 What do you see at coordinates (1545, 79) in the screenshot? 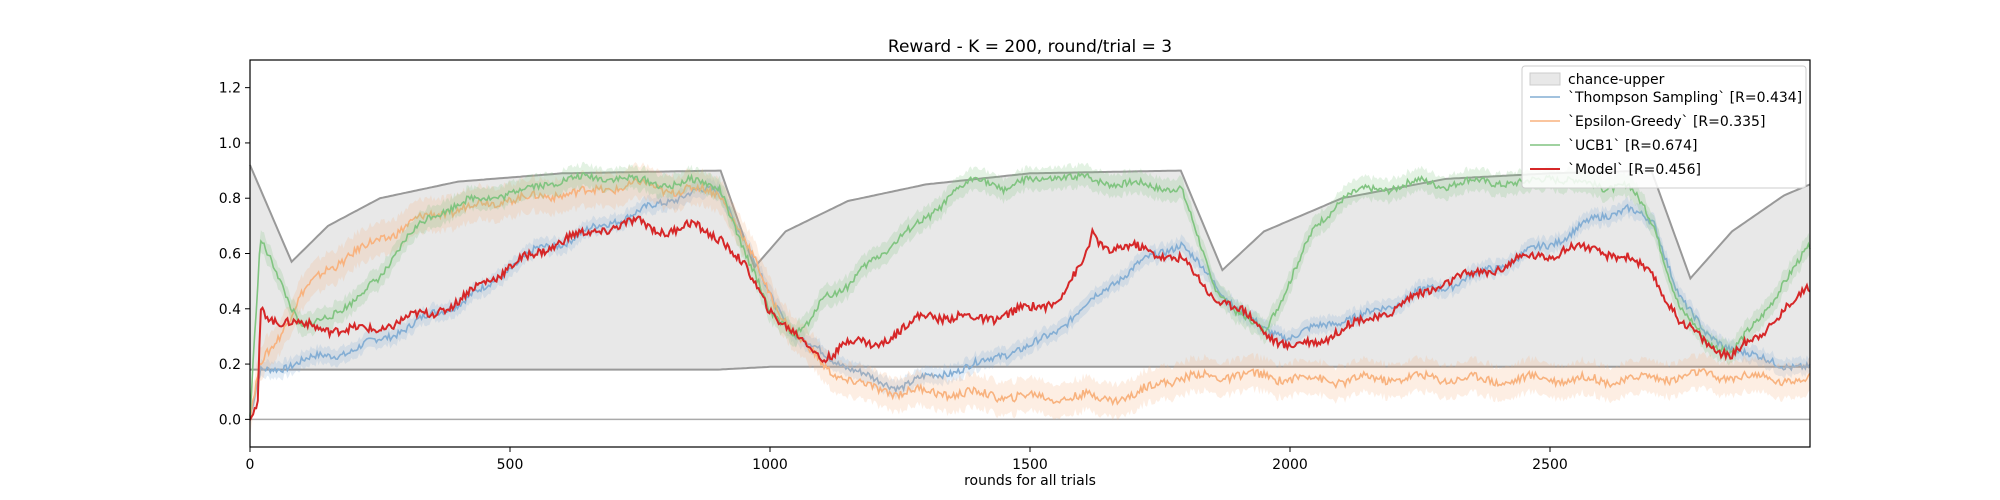
I see `legend-swatch-chance-upper` at bounding box center [1545, 79].